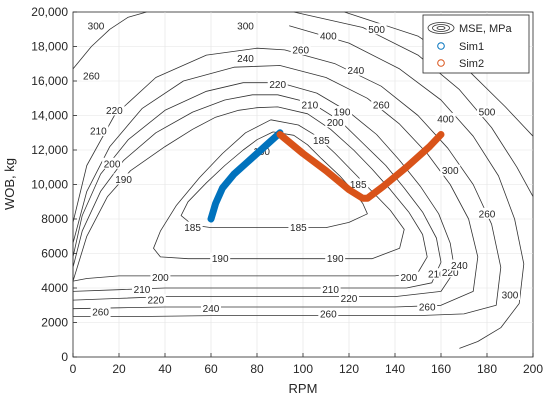 This screenshot has width=550, height=404. Describe the element at coordinates (9, 184) in the screenshot. I see `y-axis-label: WOB, kg` at that location.